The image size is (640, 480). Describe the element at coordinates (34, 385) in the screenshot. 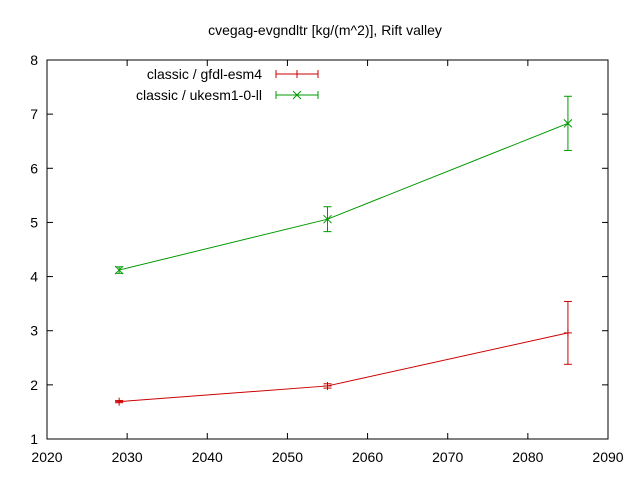

I see `y-tick-label: 2` at that location.